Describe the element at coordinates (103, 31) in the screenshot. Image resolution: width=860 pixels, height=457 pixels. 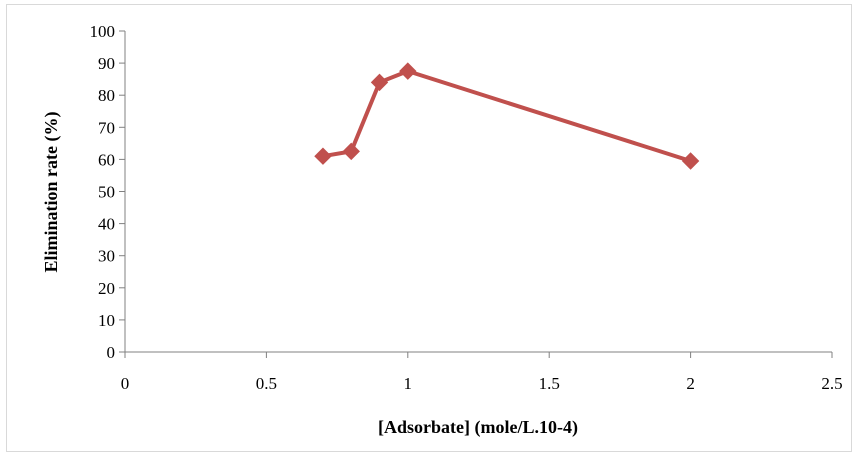
I see `y-tick-label: 100` at that location.